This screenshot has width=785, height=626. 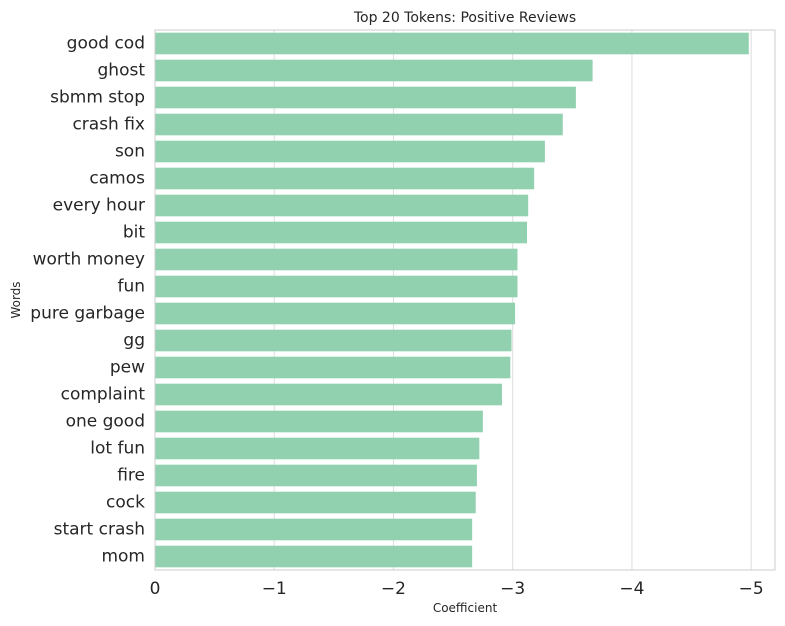 I want to click on y-tick-label: crash fix, so click(x=108, y=125).